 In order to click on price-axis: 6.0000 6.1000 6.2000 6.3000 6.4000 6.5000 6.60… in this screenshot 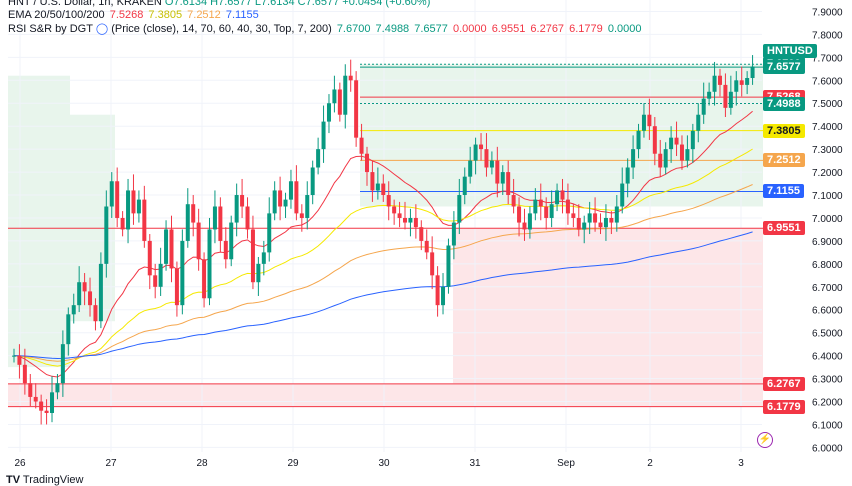, I will do `click(827, 230)`.